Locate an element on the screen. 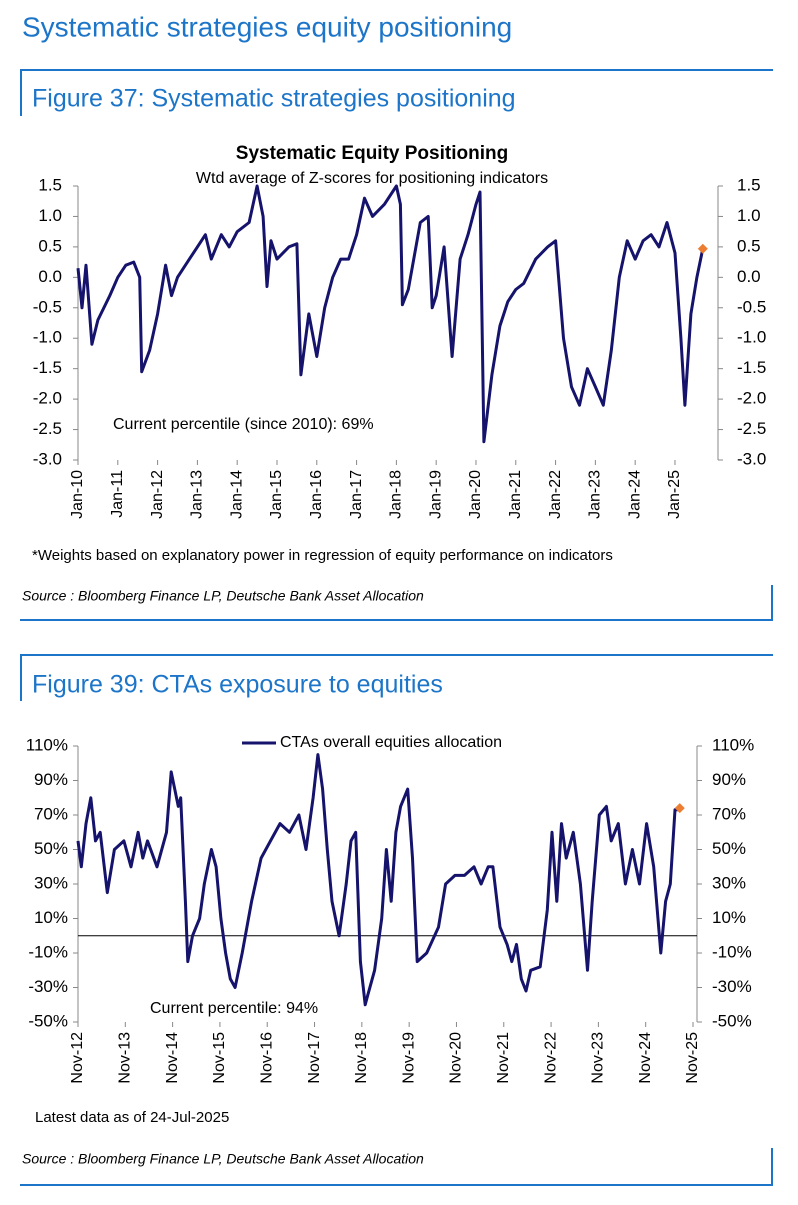  y2-tick-label: -2.0 is located at coordinates (751, 398).